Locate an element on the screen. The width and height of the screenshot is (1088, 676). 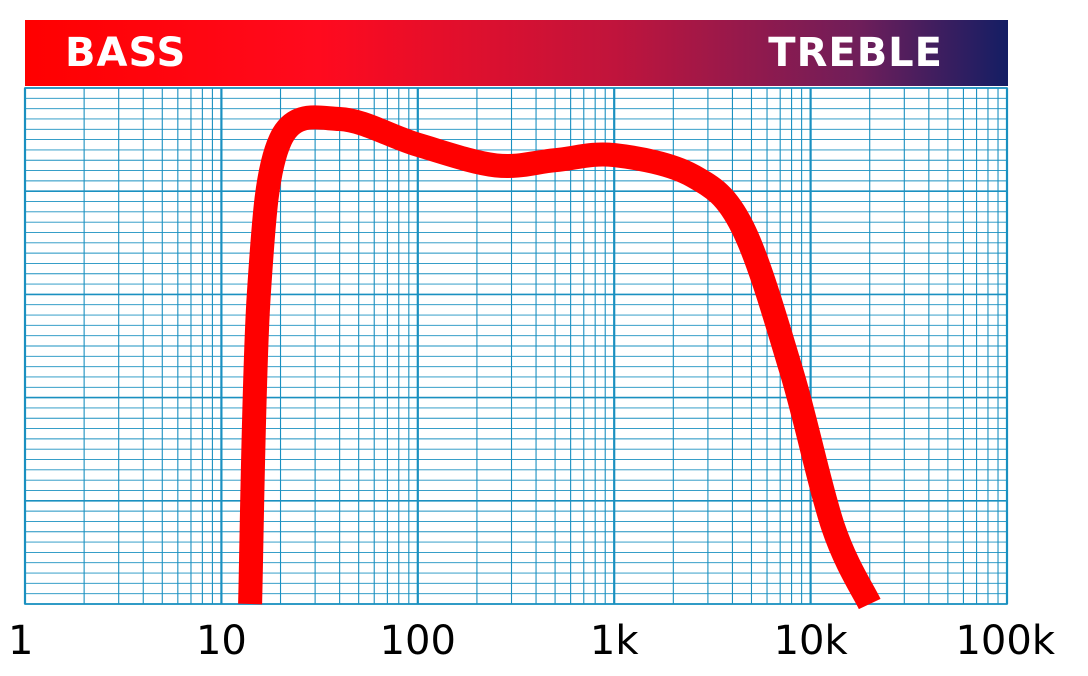
x-tick-labels: 1 10 100 1k 10k 100k is located at coordinates (532, 641).